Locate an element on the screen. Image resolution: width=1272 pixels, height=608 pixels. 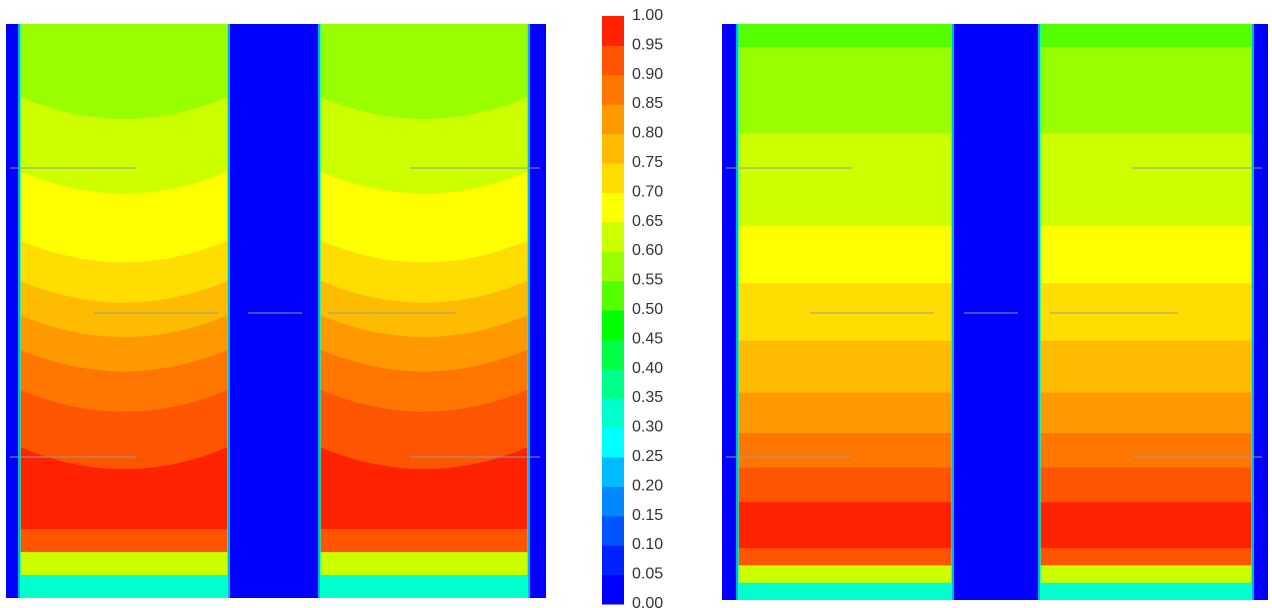
colorbar-tick-label: 0.30 is located at coordinates (647, 427).